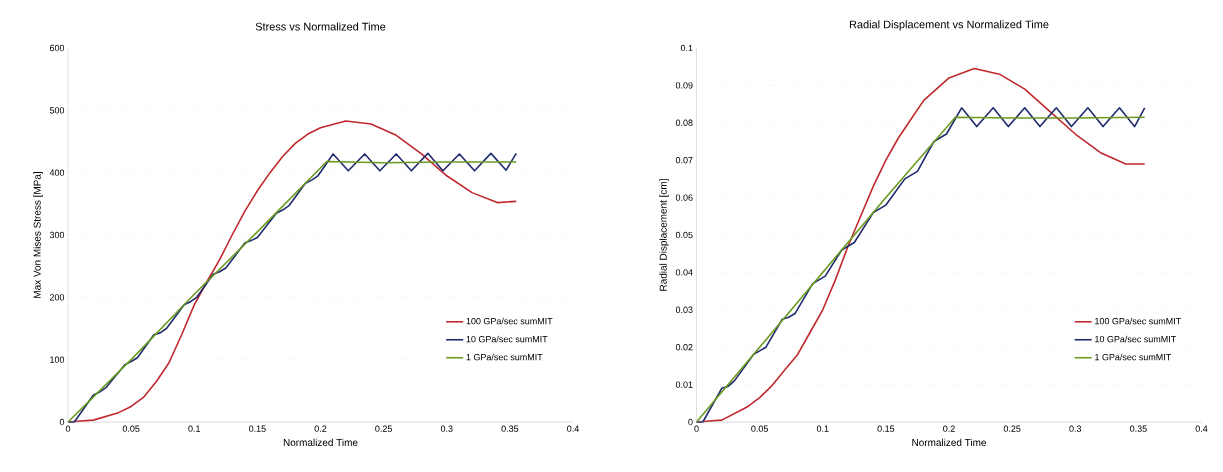 The image size is (1223, 472). I want to click on y-tick-label: 600, so click(57, 48).